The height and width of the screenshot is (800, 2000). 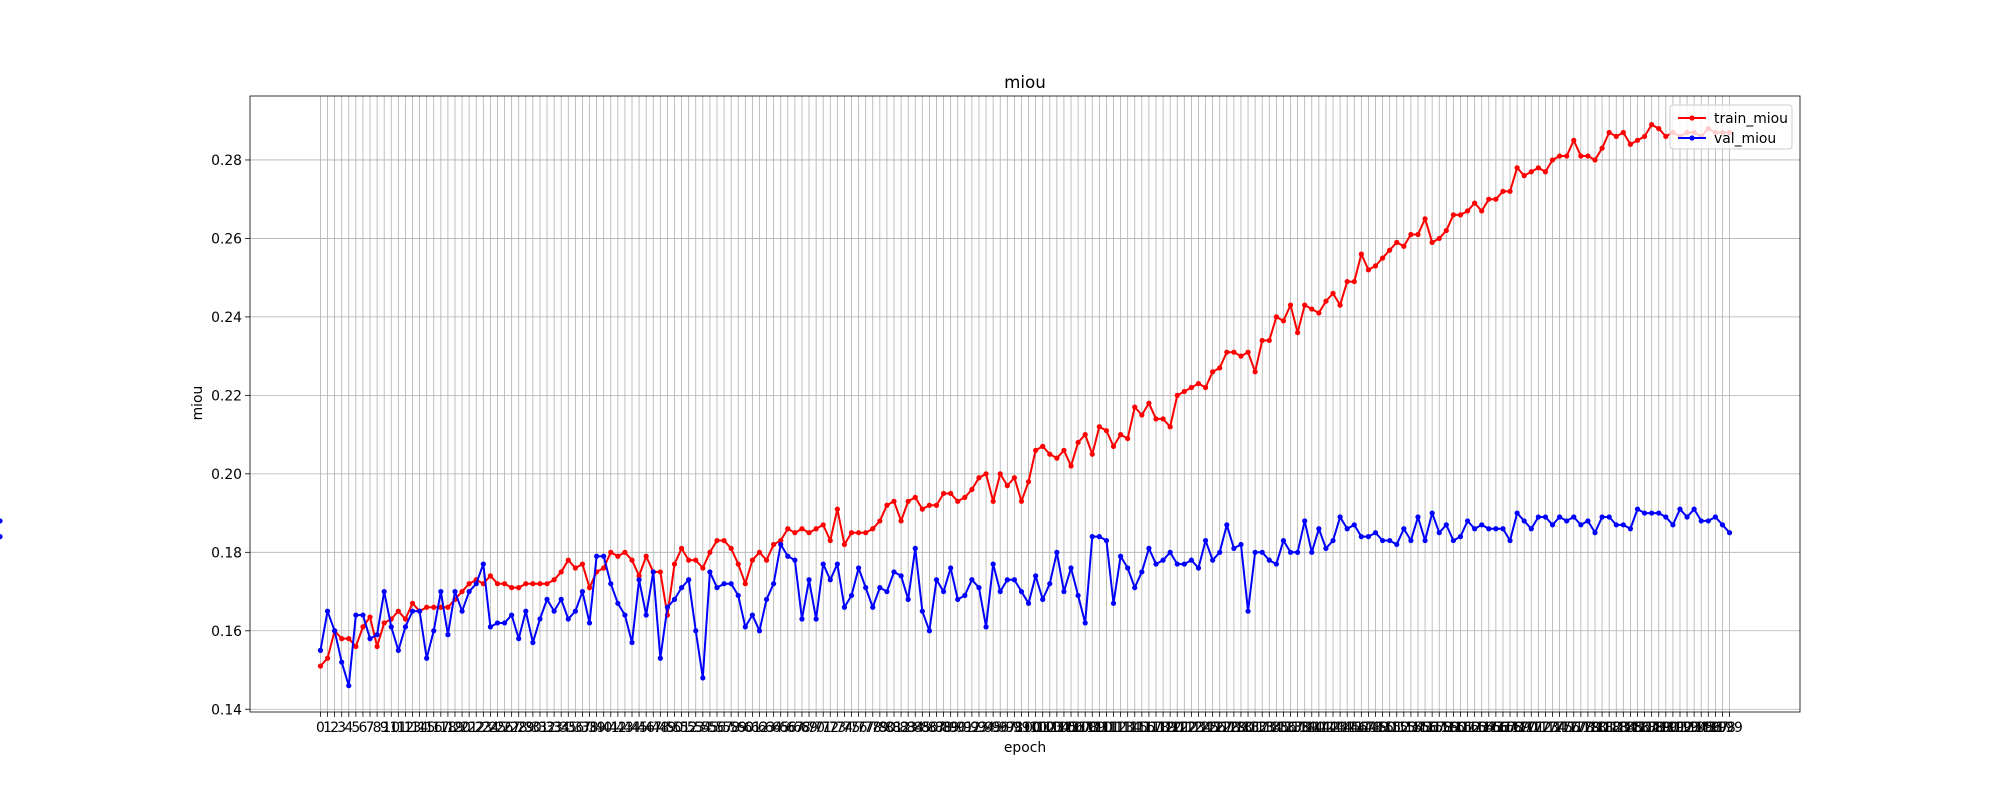 I want to click on x-tick-label: 124, so click(x=1198, y=728).